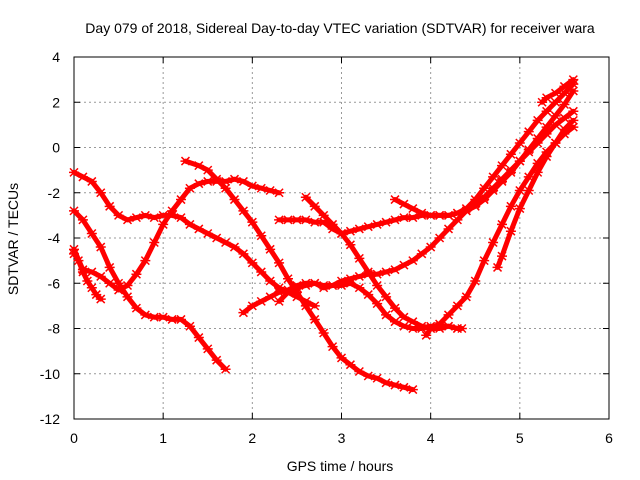 Image resolution: width=640 pixels, height=480 pixels. Describe the element at coordinates (252, 438) in the screenshot. I see `x-tick-label: 2` at that location.